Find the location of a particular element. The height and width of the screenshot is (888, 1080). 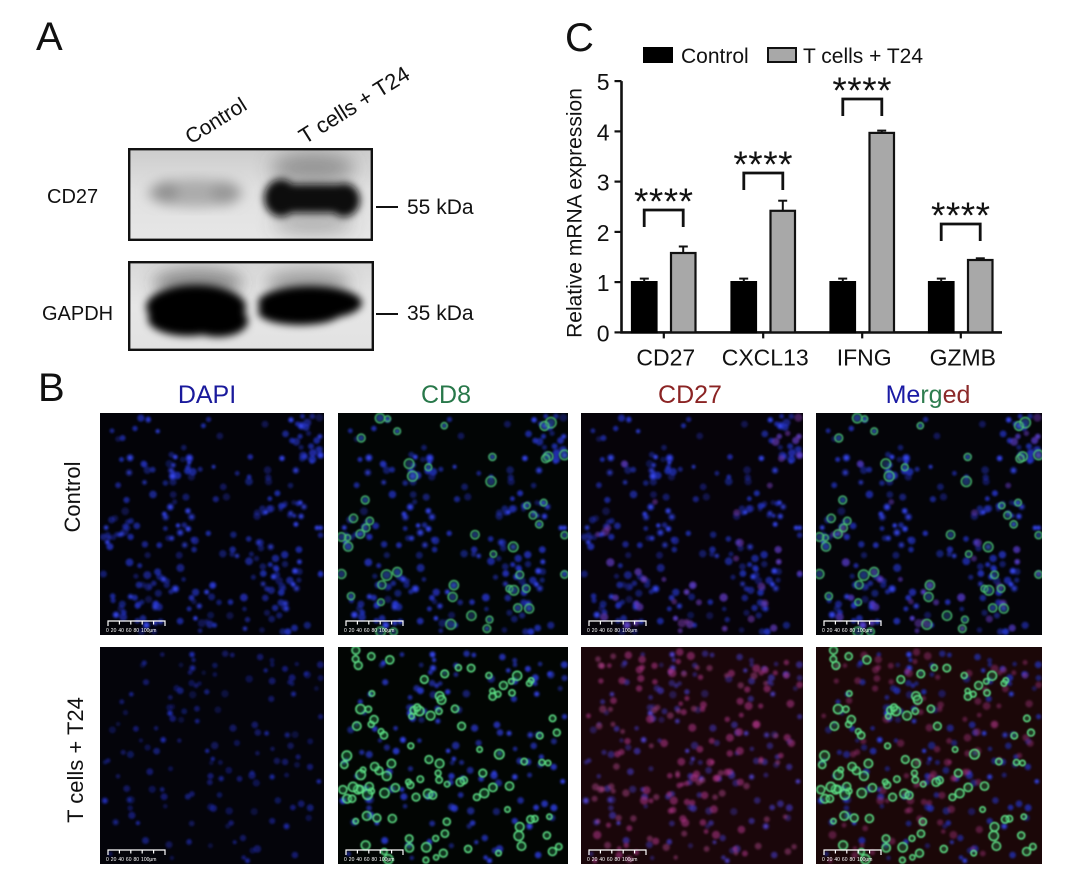

svg-text: 4 is located at coordinates (603, 132).